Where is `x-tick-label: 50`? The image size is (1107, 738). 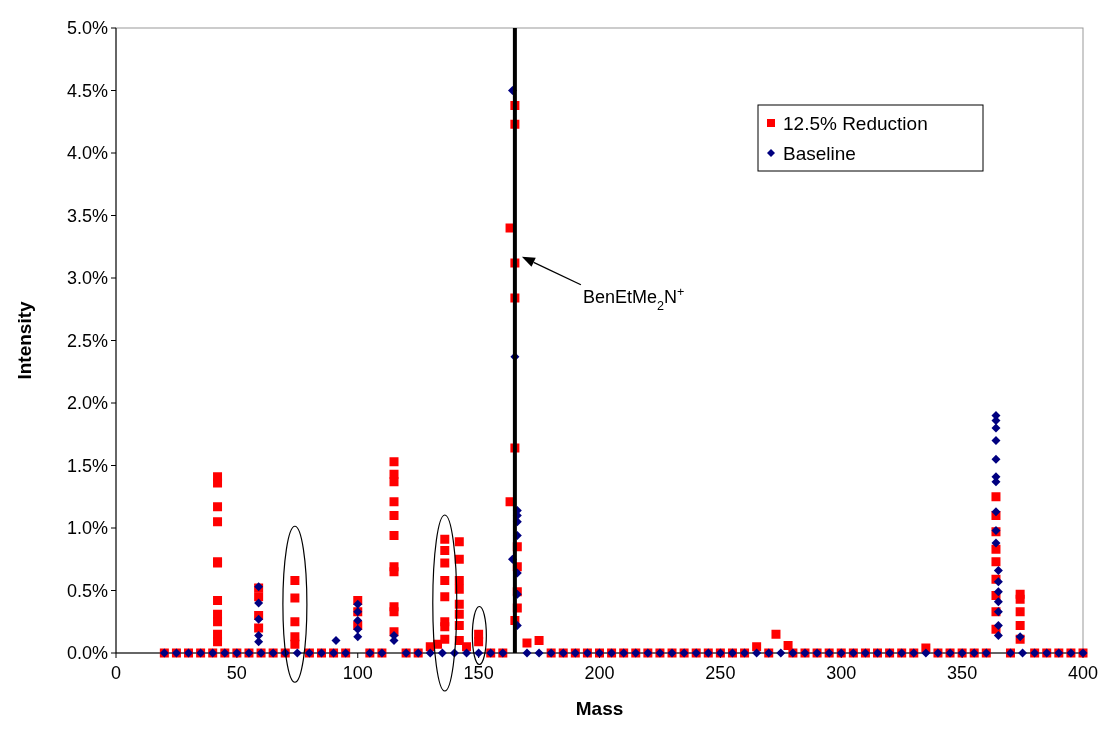 x-tick-label: 50 is located at coordinates (236, 673).